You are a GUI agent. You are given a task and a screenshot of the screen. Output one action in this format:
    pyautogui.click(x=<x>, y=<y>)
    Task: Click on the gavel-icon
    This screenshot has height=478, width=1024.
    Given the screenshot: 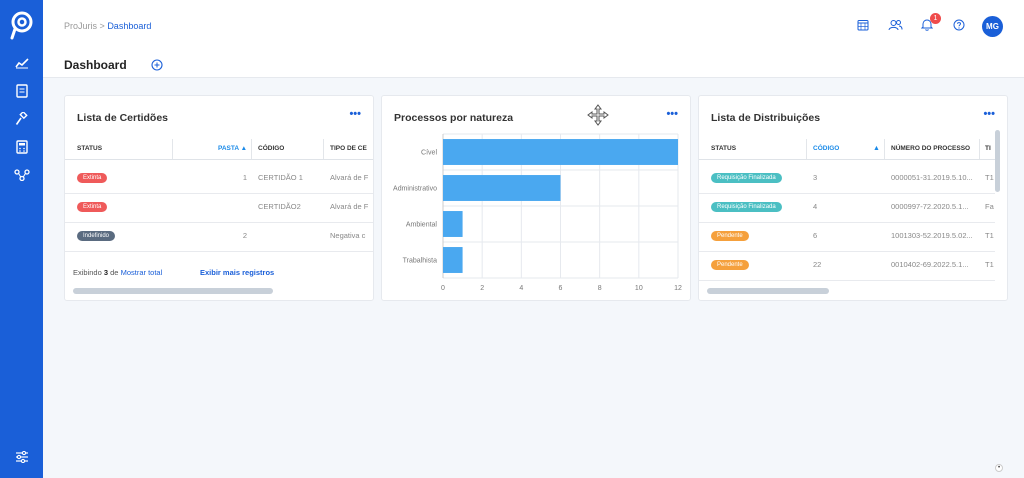 What is the action you would take?
    pyautogui.click(x=22, y=120)
    